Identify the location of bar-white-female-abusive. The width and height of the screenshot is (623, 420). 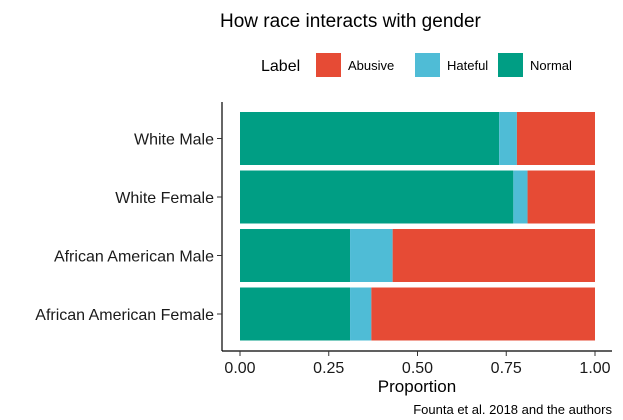
(561, 197).